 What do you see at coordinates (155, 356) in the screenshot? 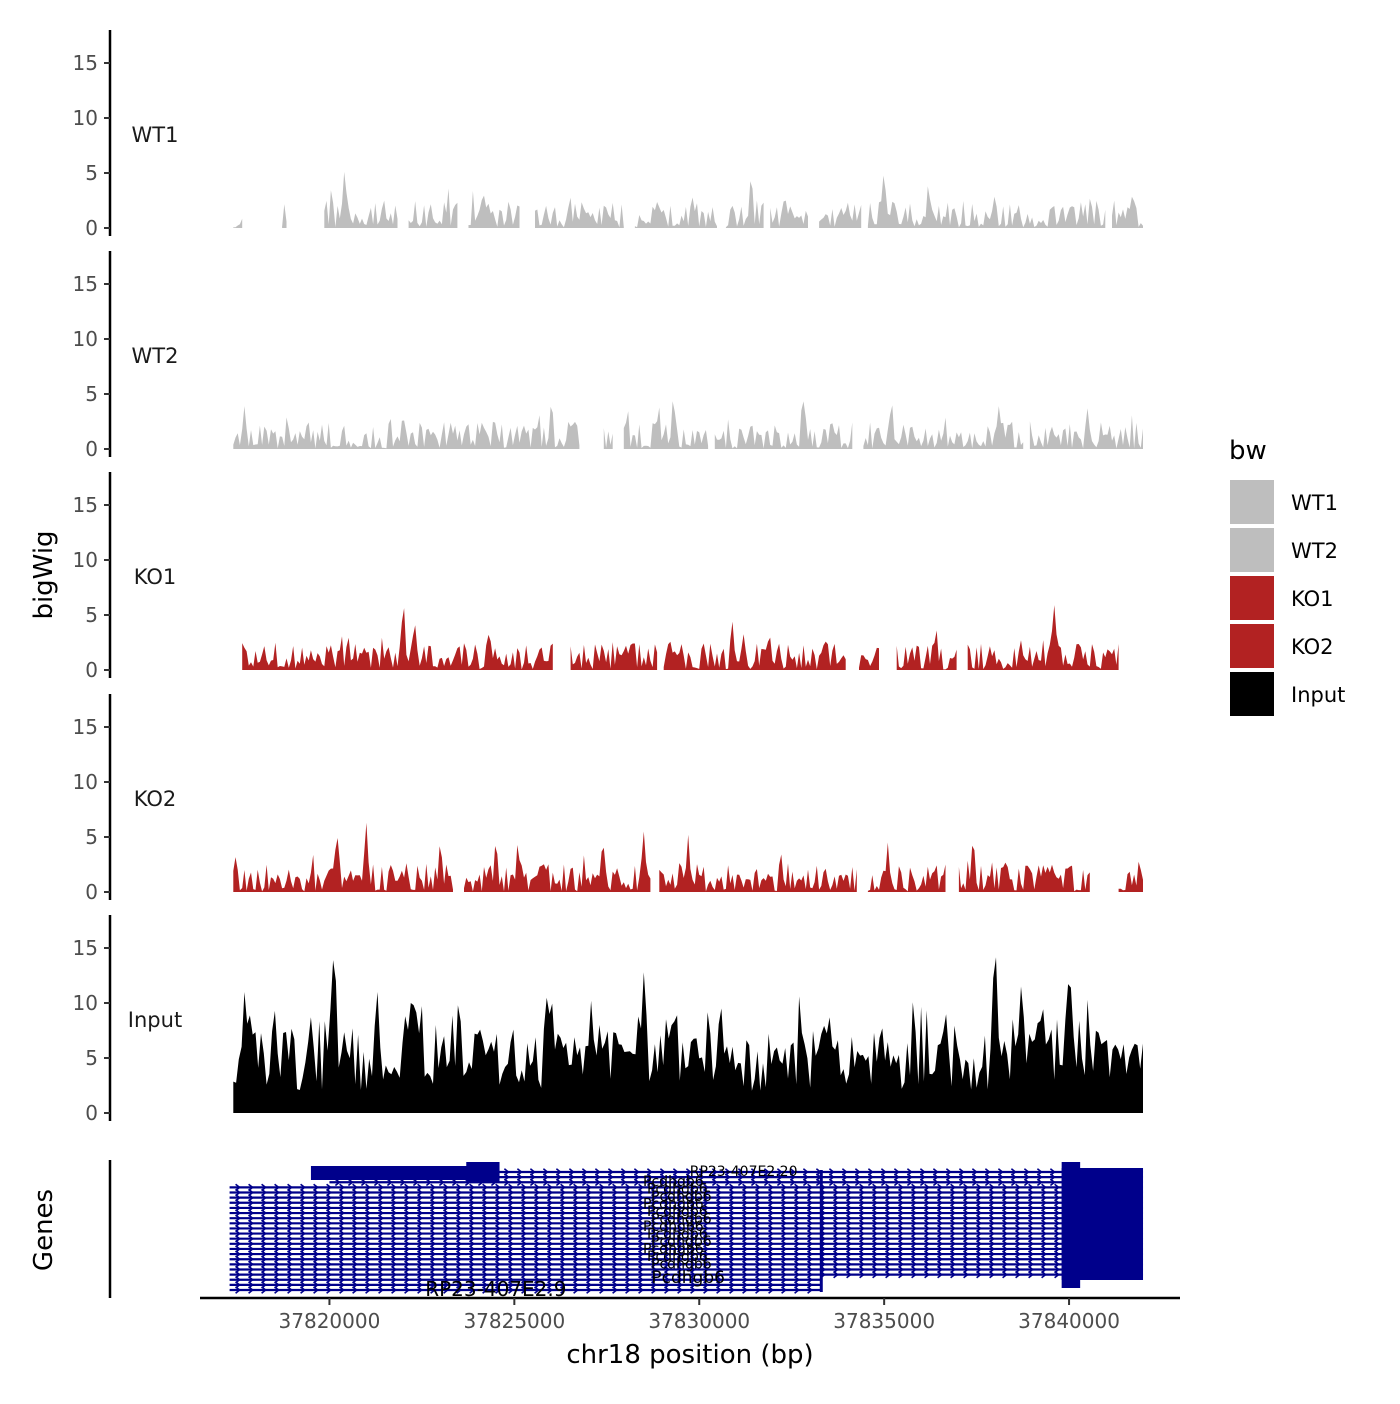
I see `panel-label-wt2: WT2` at bounding box center [155, 356].